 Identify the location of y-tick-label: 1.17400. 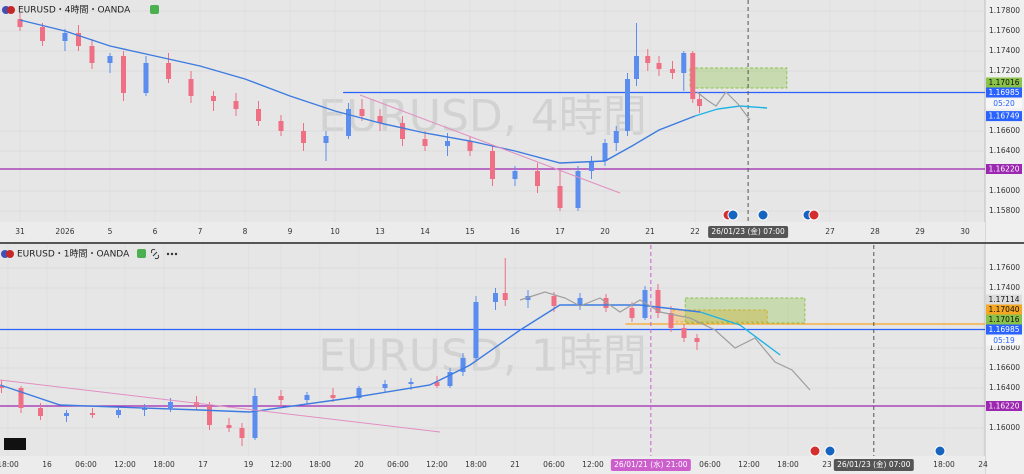
(1004, 287).